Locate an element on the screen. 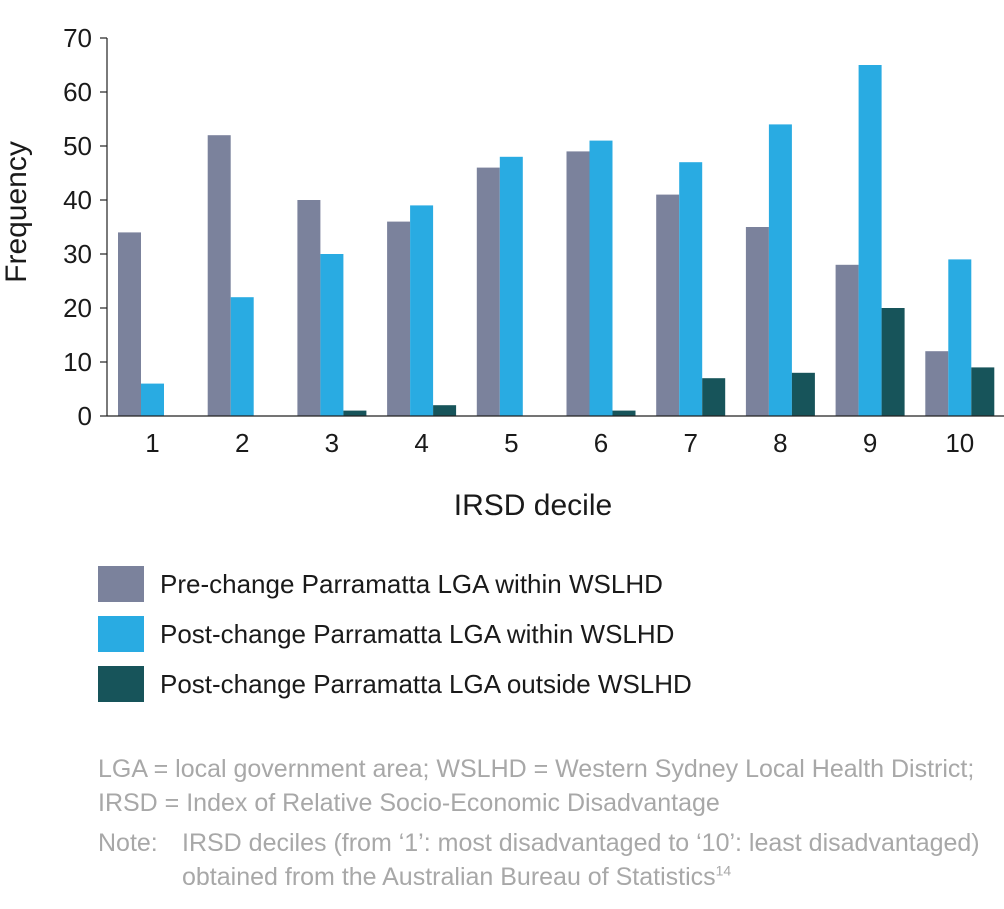  x-tick-label-8: 8 is located at coordinates (780, 443).